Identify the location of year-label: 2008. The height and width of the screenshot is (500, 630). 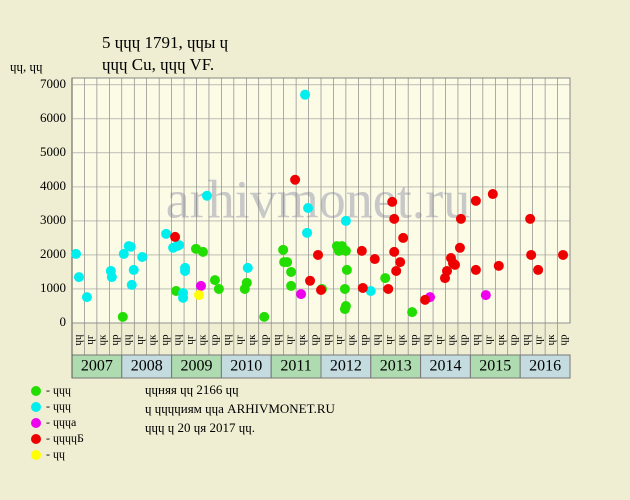
(147, 366).